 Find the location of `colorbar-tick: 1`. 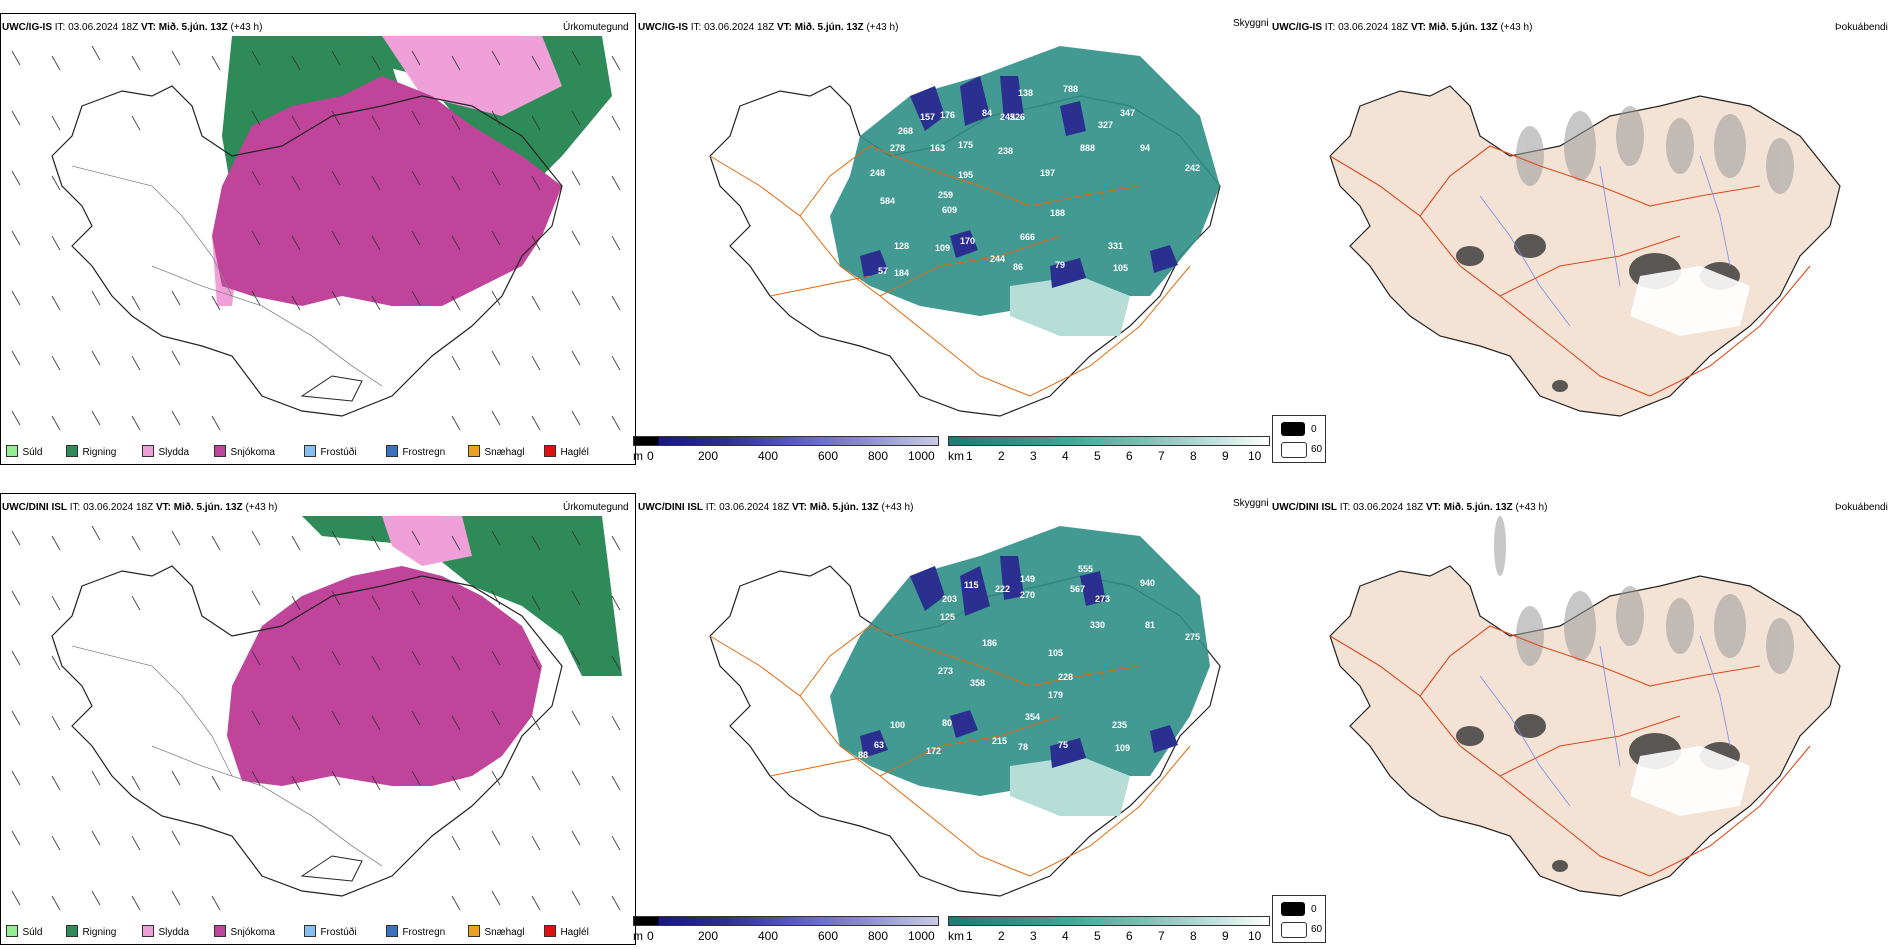

colorbar-tick: 1 is located at coordinates (969, 936).